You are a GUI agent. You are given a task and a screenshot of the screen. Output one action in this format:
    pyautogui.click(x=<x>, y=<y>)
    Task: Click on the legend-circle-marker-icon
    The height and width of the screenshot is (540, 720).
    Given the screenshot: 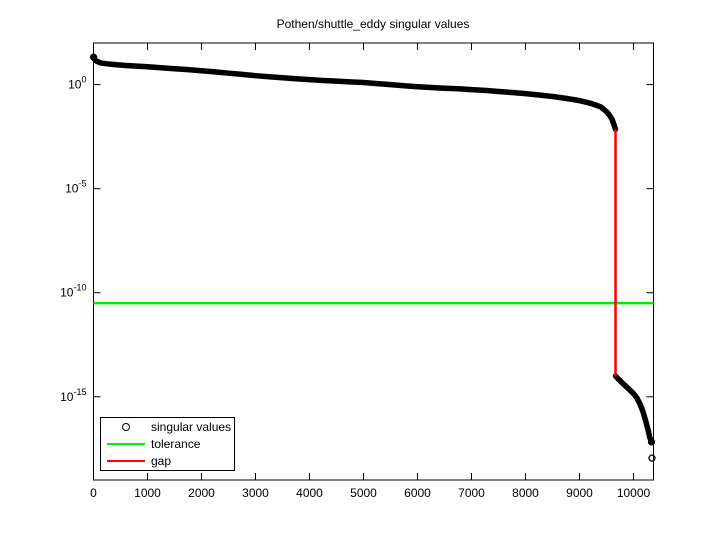 What is the action you would take?
    pyautogui.click(x=126, y=427)
    